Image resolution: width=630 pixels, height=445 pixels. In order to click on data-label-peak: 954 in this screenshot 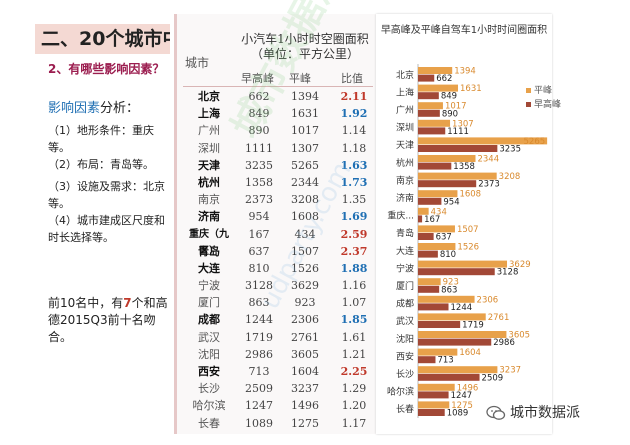, I will do `click(451, 202)`.